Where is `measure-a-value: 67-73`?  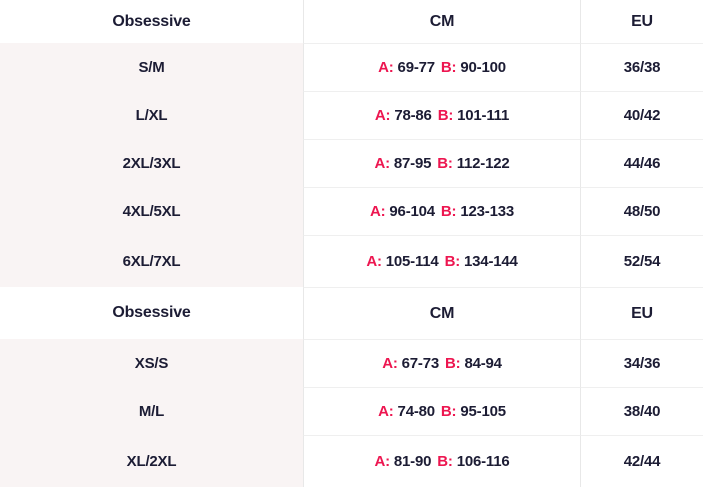
measure-a-value: 67-73 is located at coordinates (420, 363).